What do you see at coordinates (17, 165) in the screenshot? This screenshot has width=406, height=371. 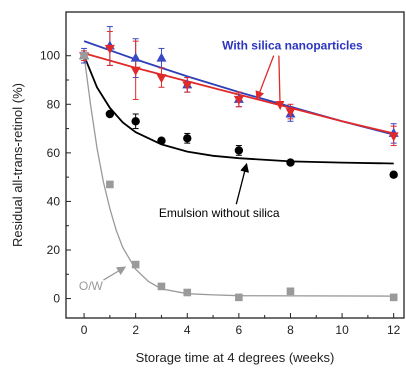 I see `y-axis-label: Residual all-trans-retinol (%)` at bounding box center [17, 165].